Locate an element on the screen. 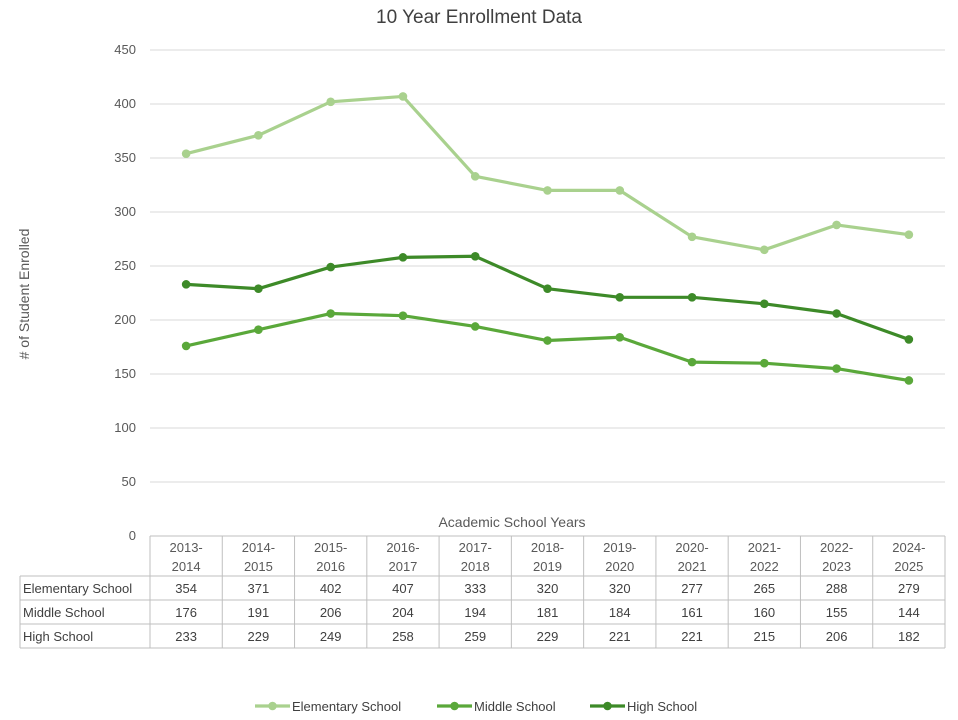 The image size is (958, 720). x-tick-label: 2025 is located at coordinates (908, 566).